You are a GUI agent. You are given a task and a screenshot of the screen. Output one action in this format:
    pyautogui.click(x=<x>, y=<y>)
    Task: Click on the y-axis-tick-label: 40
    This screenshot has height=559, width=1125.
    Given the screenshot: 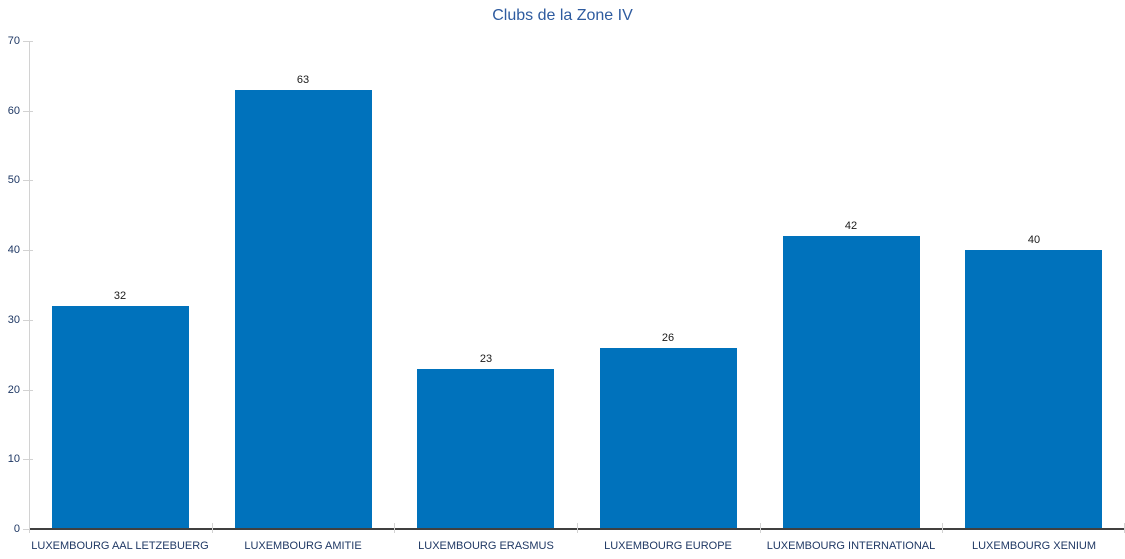 What is the action you would take?
    pyautogui.click(x=13, y=250)
    